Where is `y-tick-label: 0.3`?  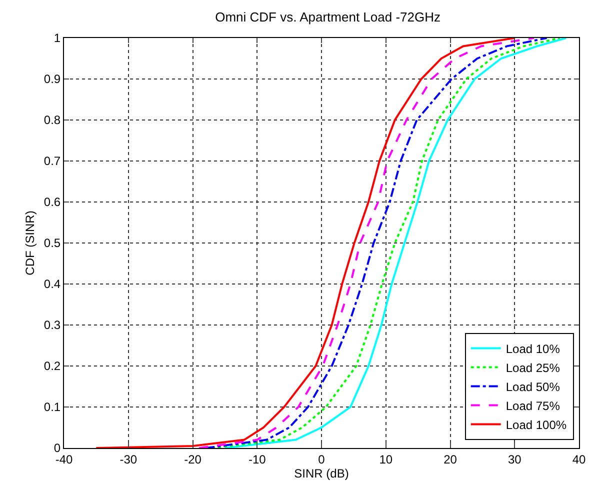 y-tick-label: 0.3 is located at coordinates (52, 325).